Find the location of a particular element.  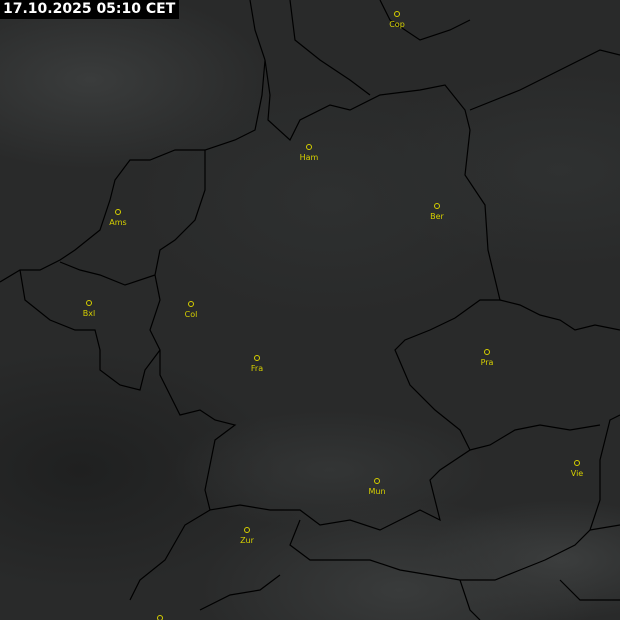

city-label: Vie is located at coordinates (577, 473).